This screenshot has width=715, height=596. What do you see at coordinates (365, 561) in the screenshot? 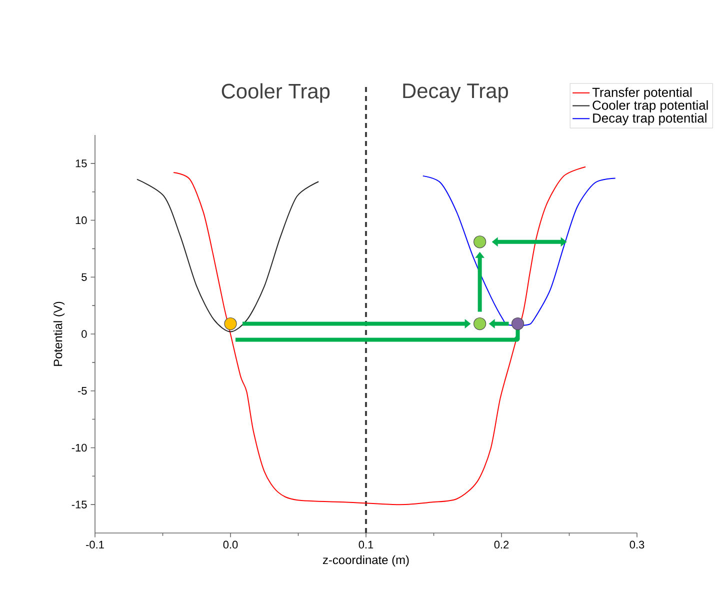
I see `x-axis-title: z-coordinate (m)` at bounding box center [365, 561].